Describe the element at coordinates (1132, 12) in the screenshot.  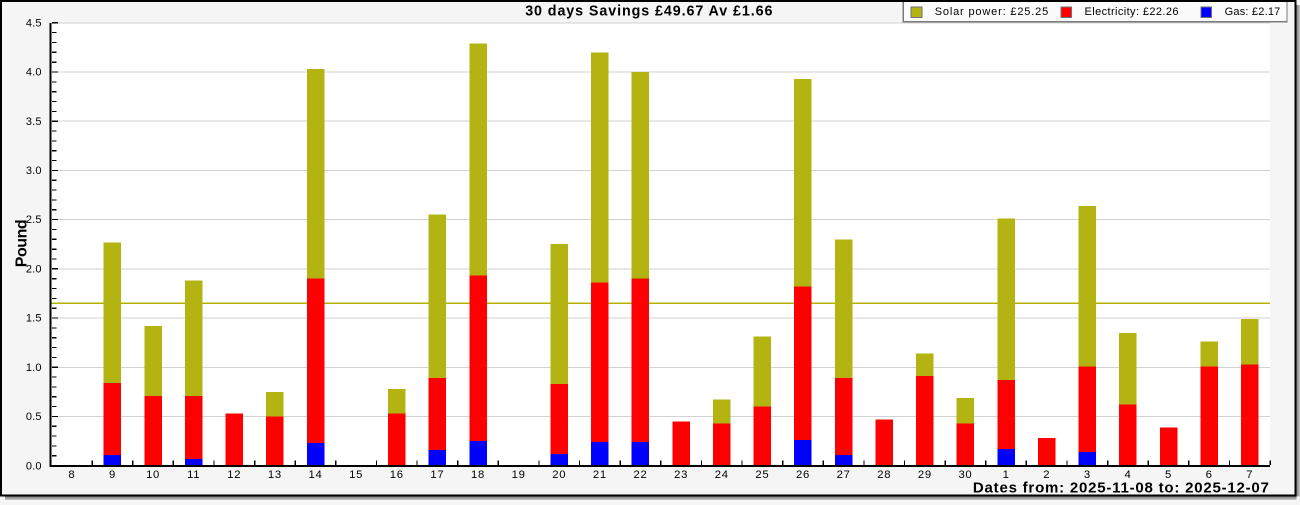
I see `svg-text: Electricity: £22.26` at that location.